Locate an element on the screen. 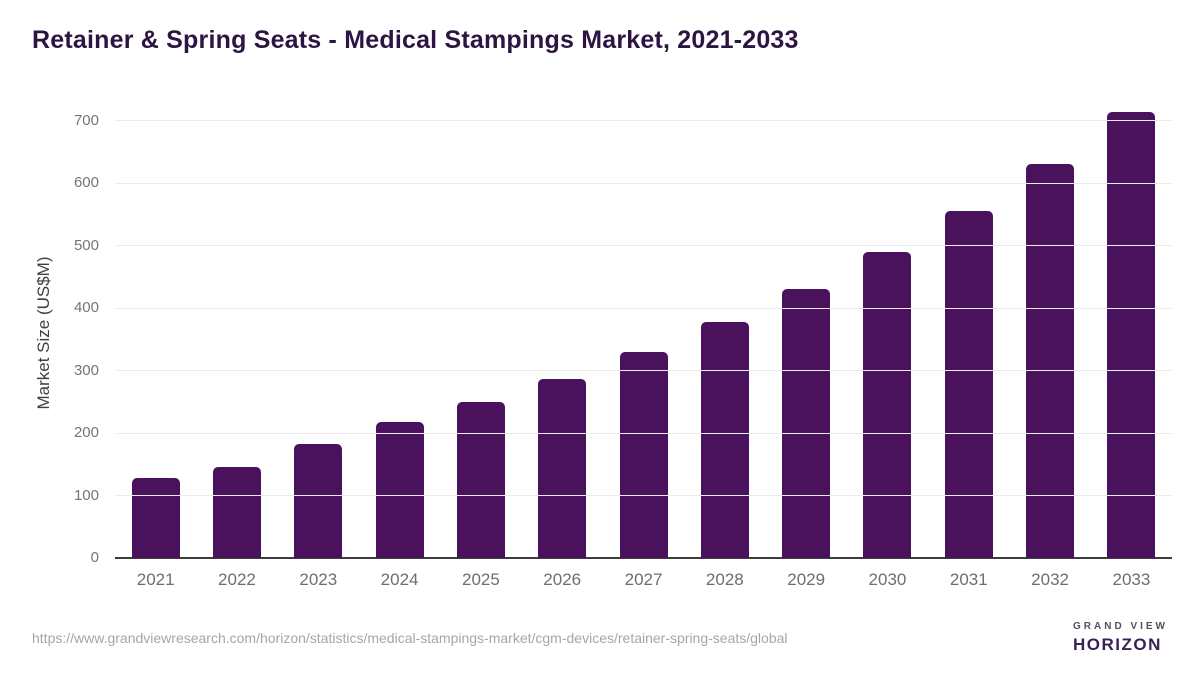 This screenshot has width=1200, height=675. grand-view-horizon-logo: GRAND VIEW HORIZON is located at coordinates (1094, 638).